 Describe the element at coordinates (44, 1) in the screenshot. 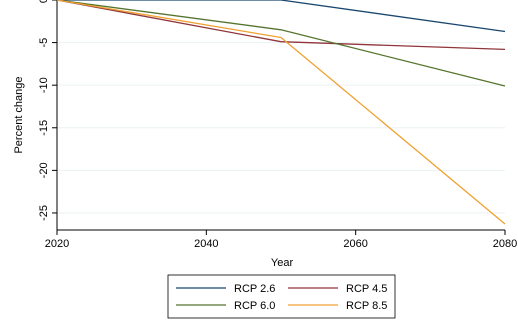

I see `y-tick-label: 0` at that location.